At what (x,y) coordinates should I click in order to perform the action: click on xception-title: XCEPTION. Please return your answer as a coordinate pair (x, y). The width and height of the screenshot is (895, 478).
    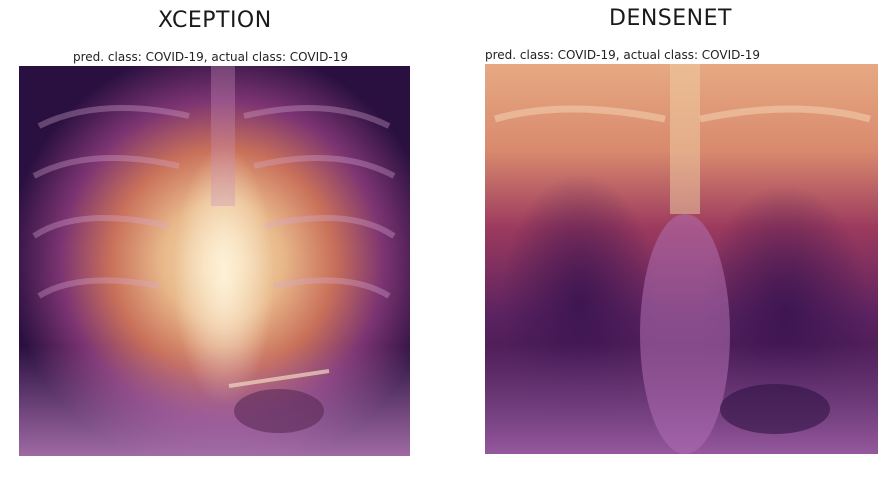
    Looking at the image, I should click on (215, 20).